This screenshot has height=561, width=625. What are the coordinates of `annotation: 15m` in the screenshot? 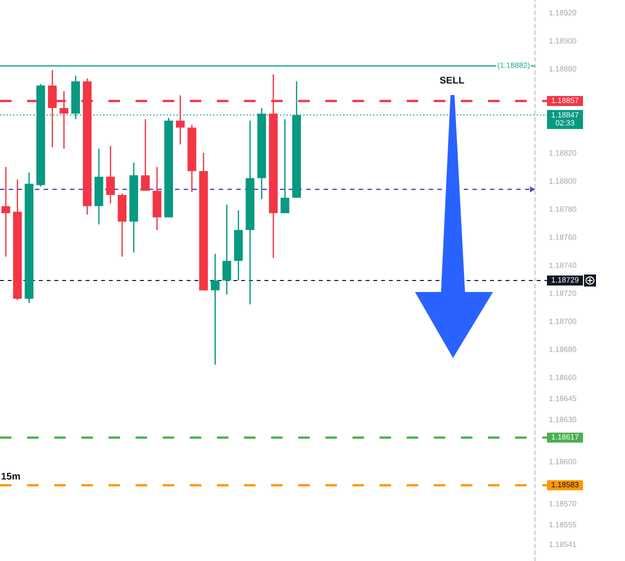 It's located at (11, 476).